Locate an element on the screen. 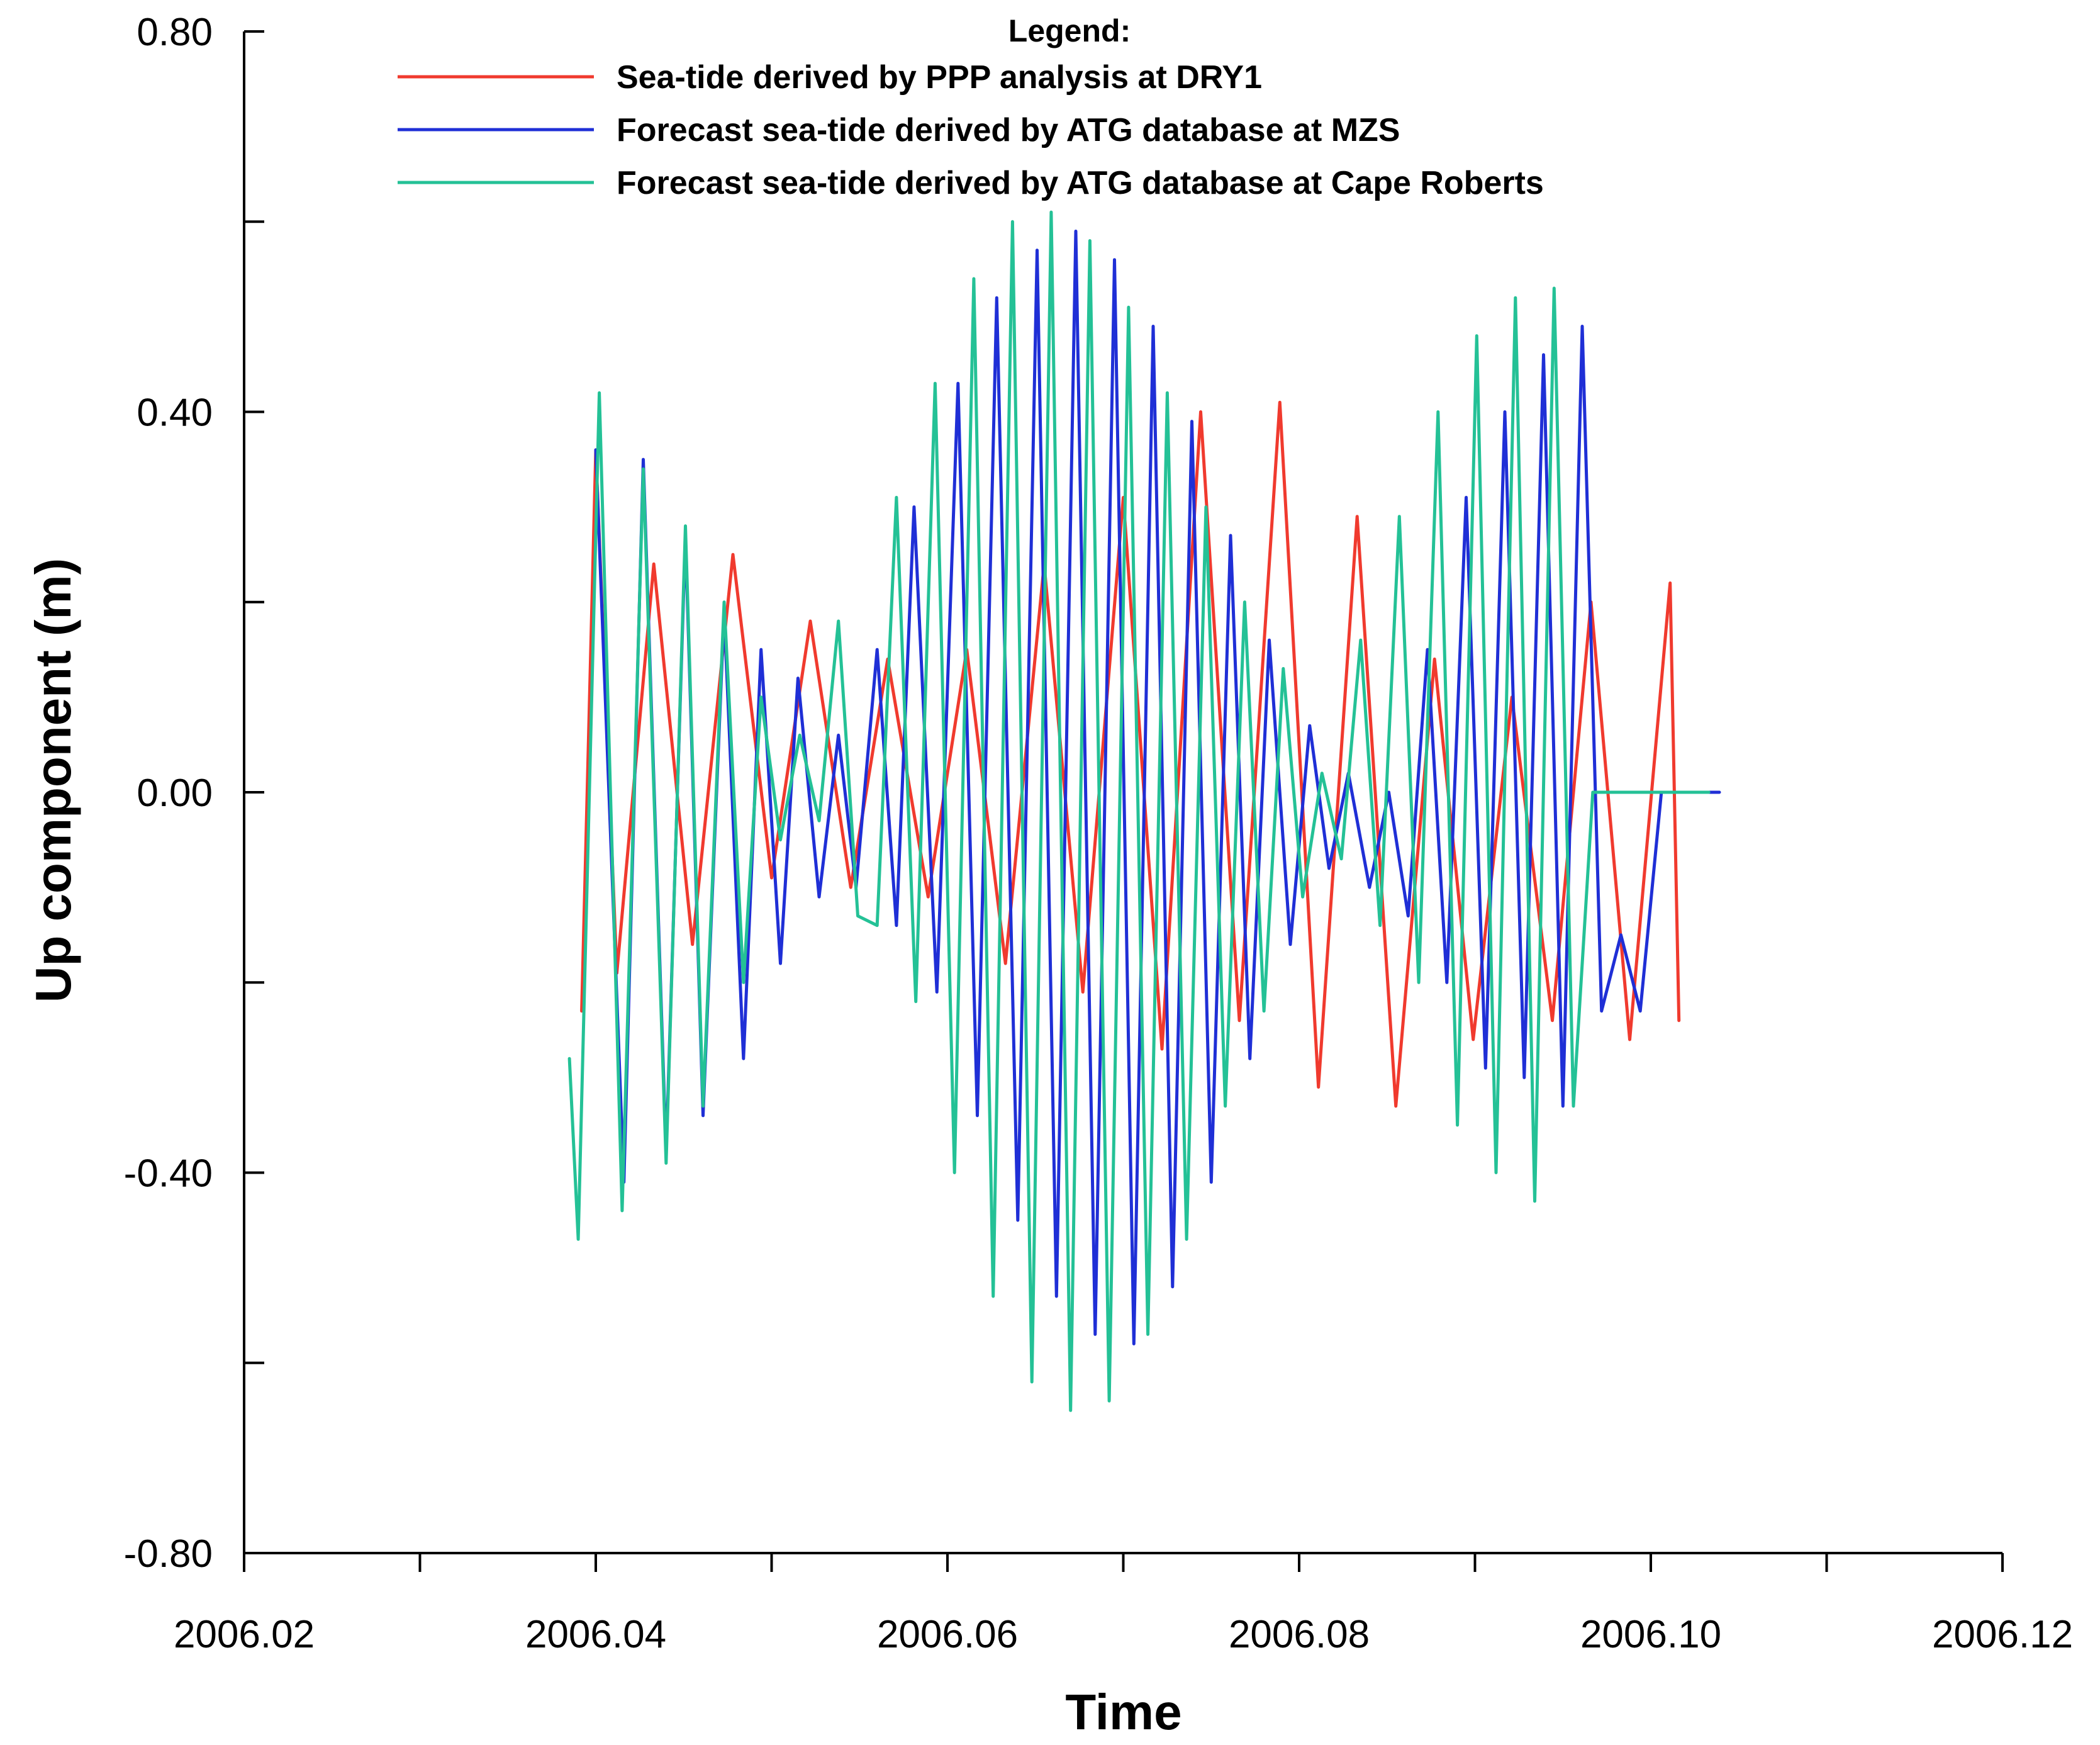  y-axis-ticks: -0.80 -0.40 0.00 0.40 0.80 is located at coordinates (194, 793).